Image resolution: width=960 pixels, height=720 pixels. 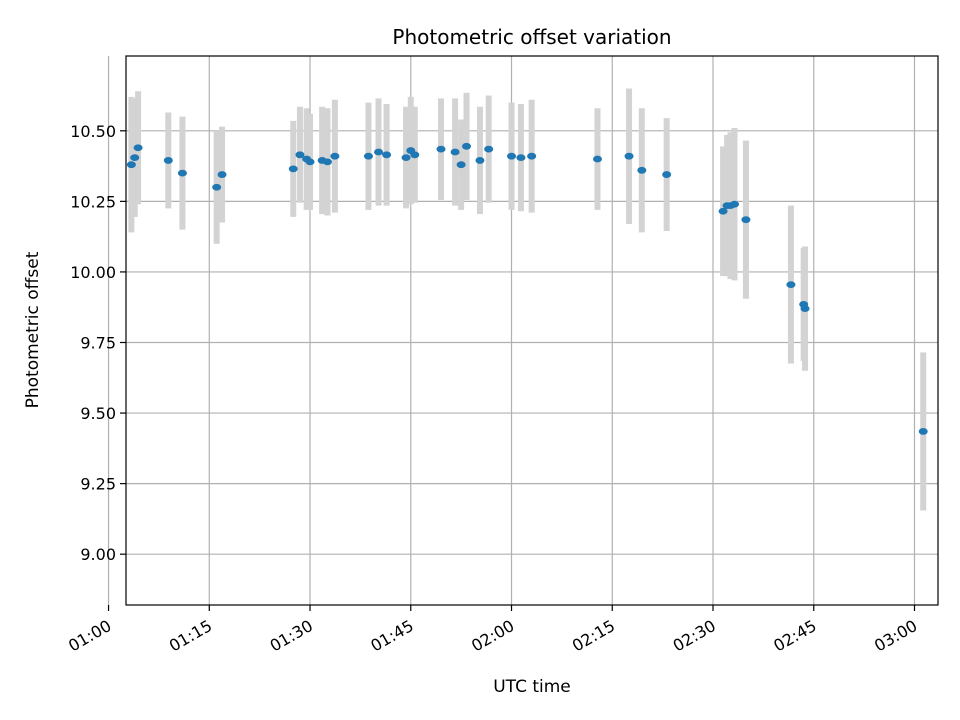 I want to click on y-tick-label: 9.50, so click(x=98, y=413).